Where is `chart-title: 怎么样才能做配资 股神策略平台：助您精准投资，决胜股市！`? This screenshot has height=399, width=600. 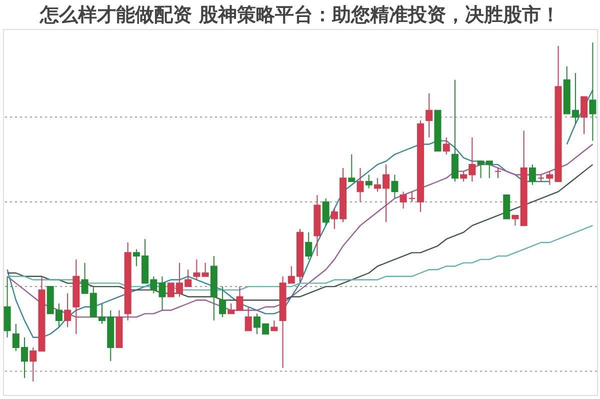
chart-title: 怎么样才能做配资 股神策略平台：助您精准投资，决胜股市！ is located at coordinates (299, 15).